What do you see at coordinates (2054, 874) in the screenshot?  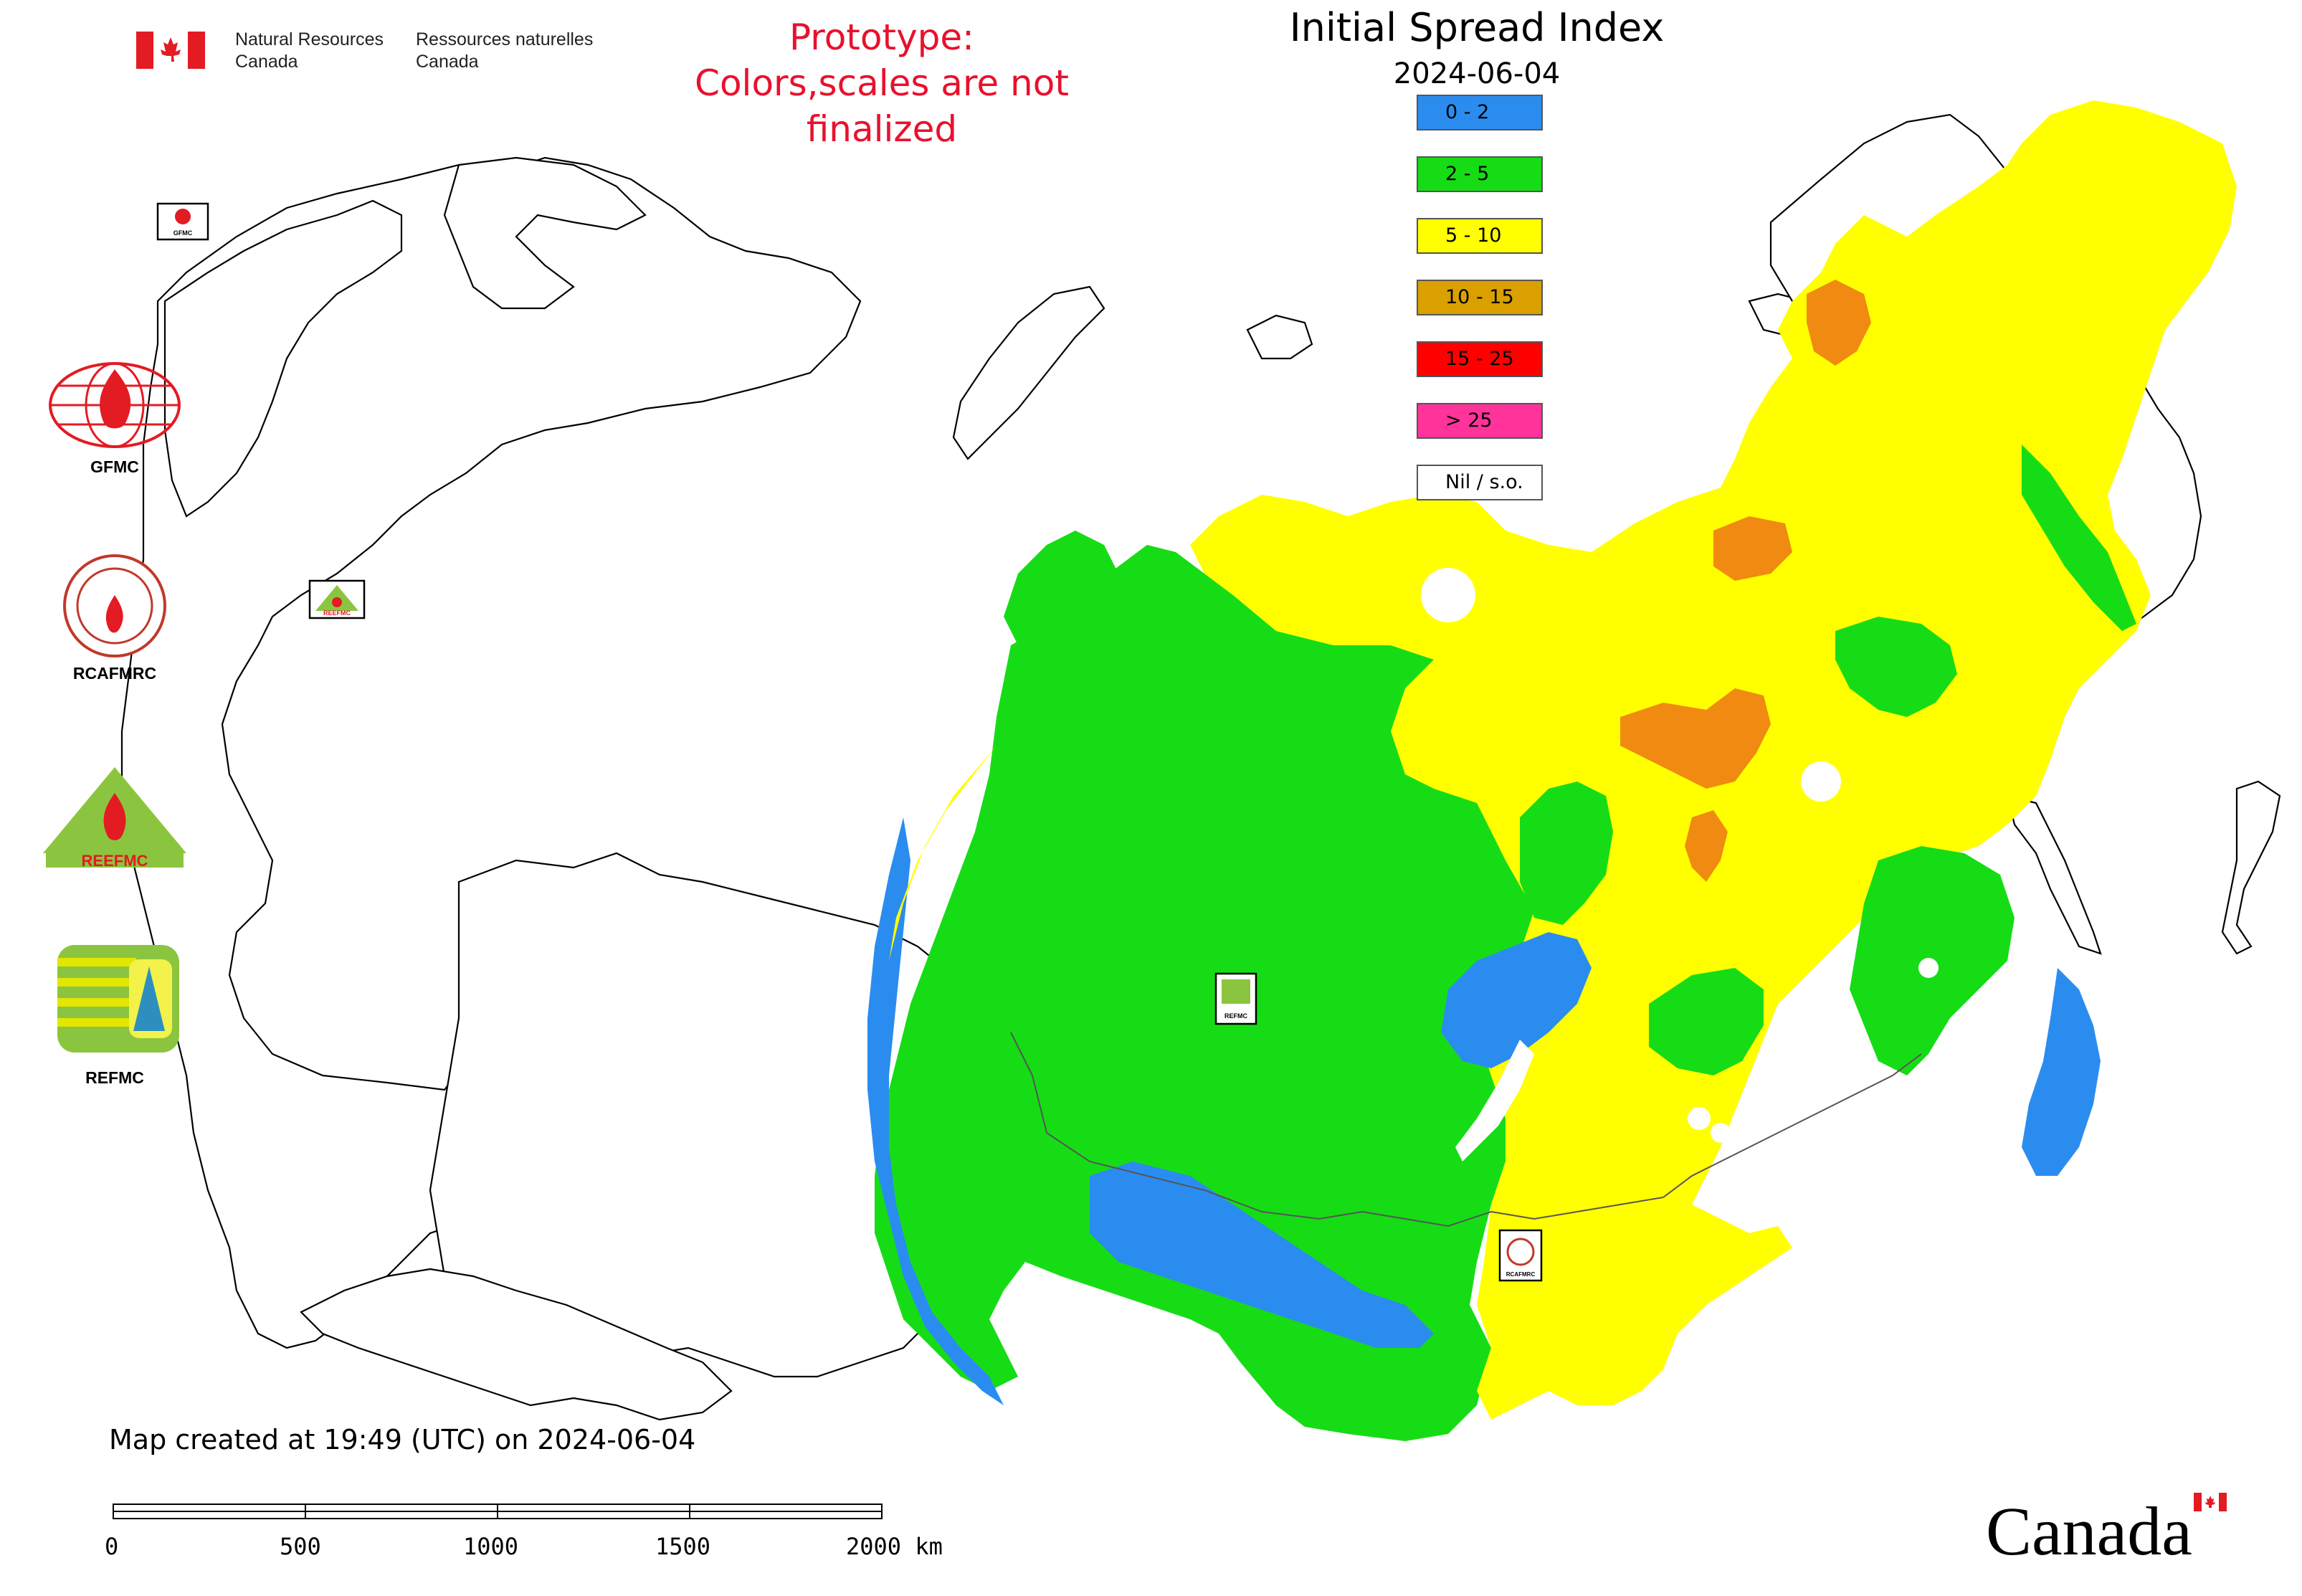 I see `sakhalin-outline` at bounding box center [2054, 874].